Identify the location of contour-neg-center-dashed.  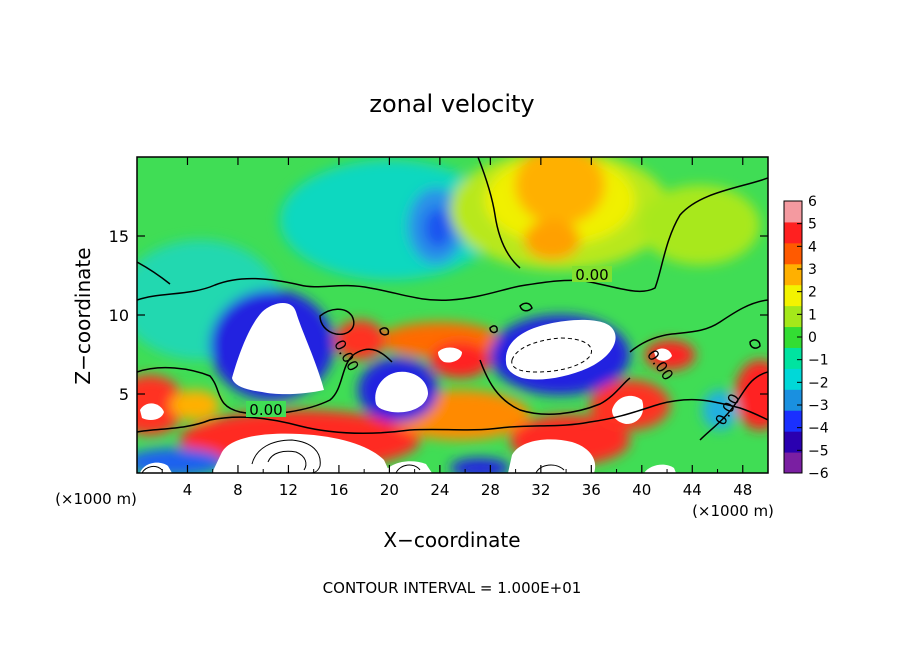
(551, 355).